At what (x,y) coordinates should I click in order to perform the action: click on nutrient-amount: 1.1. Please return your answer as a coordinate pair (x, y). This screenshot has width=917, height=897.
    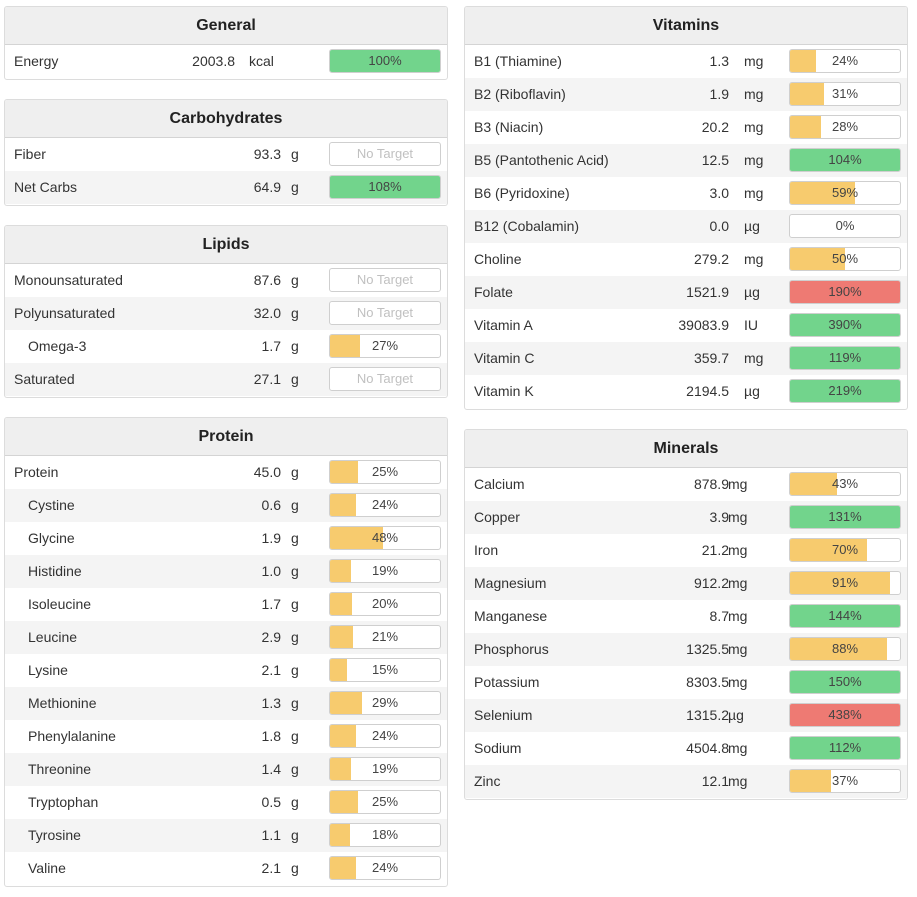
    Looking at the image, I should click on (271, 835).